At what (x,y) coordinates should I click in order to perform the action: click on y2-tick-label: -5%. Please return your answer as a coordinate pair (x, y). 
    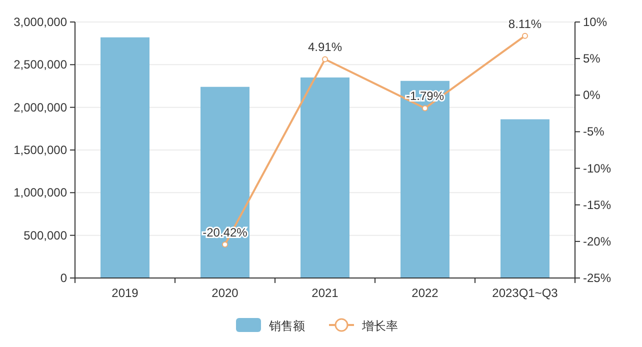
    Looking at the image, I should click on (594, 131).